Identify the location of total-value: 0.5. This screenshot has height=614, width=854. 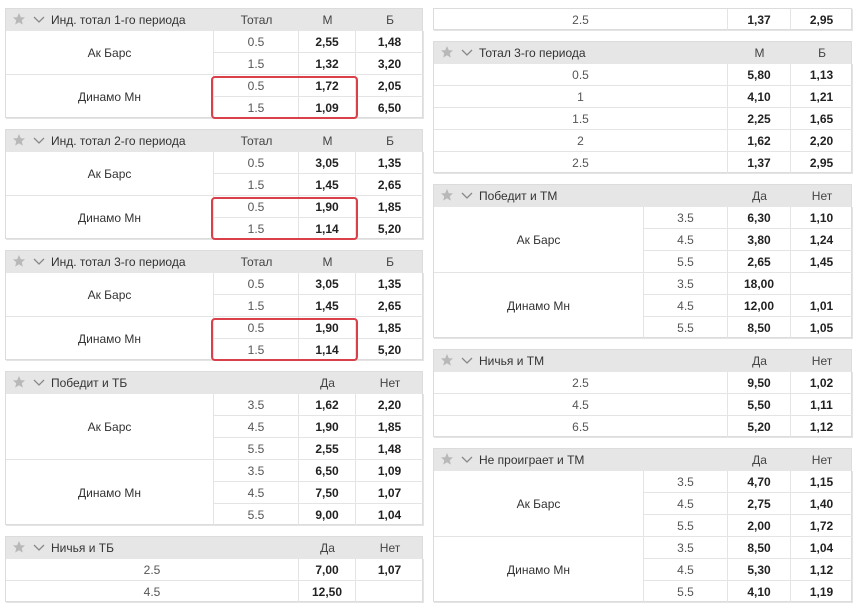
(256, 328).